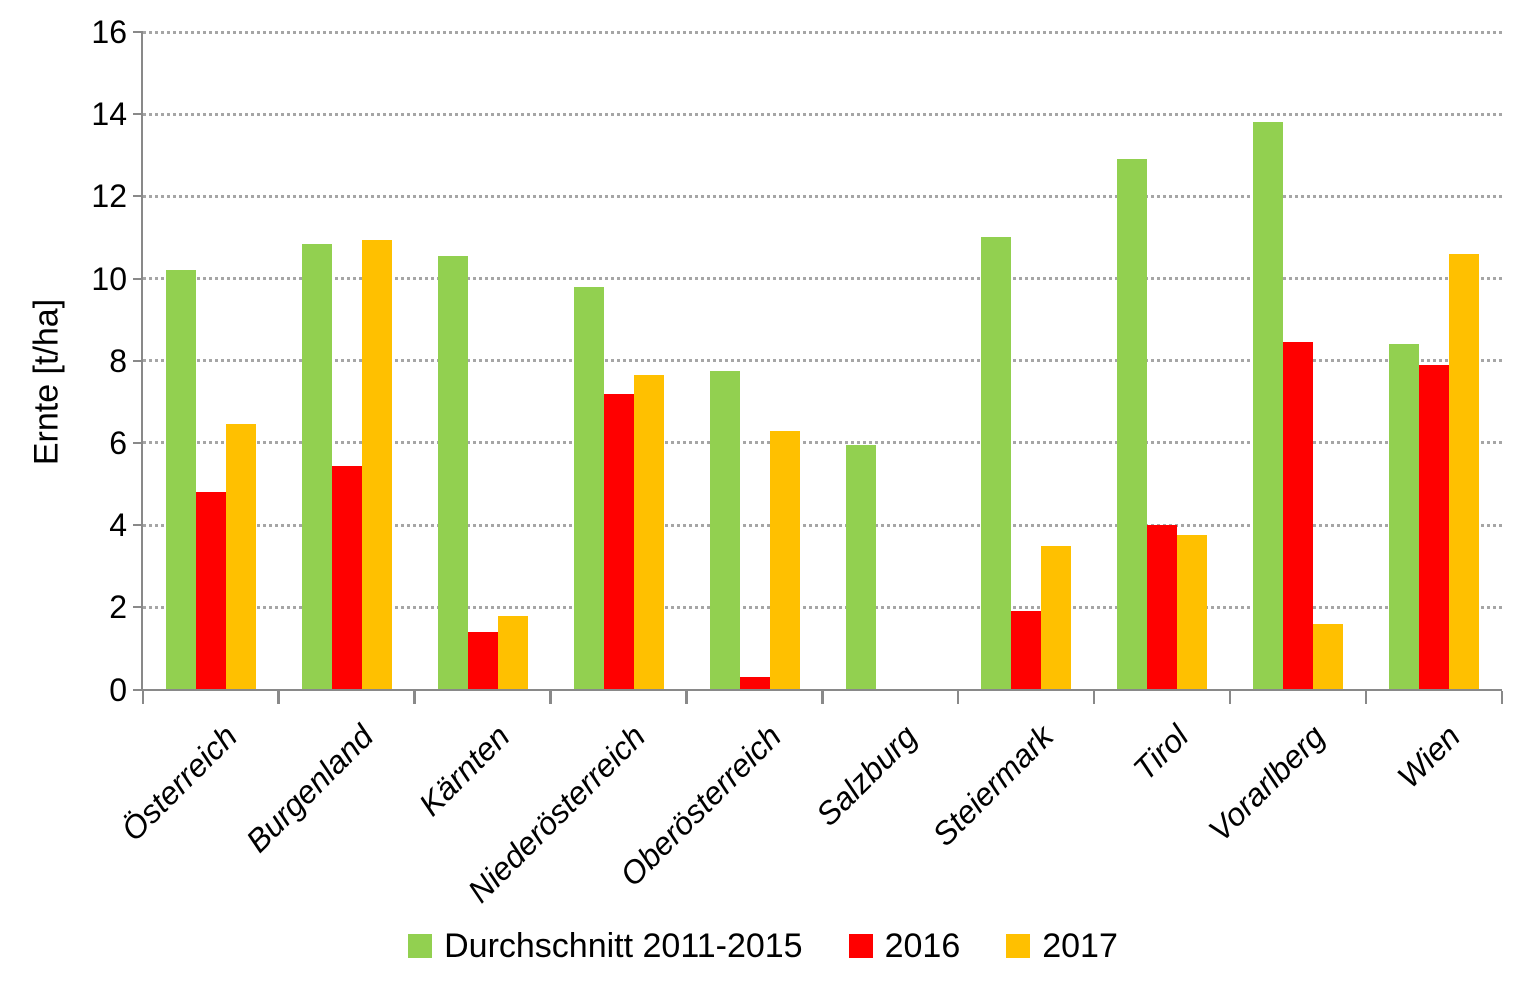 This screenshot has width=1526, height=987. I want to click on bar-Durchschnitt-2011-2015-Salzburg, so click(860, 567).